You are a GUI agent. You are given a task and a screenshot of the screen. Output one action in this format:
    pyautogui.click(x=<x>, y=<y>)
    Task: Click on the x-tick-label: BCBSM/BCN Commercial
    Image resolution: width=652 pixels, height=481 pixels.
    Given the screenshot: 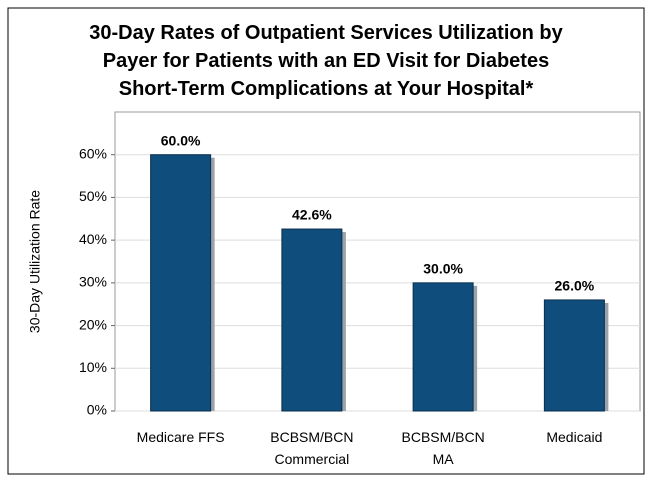 What is the action you would take?
    pyautogui.click(x=311, y=448)
    